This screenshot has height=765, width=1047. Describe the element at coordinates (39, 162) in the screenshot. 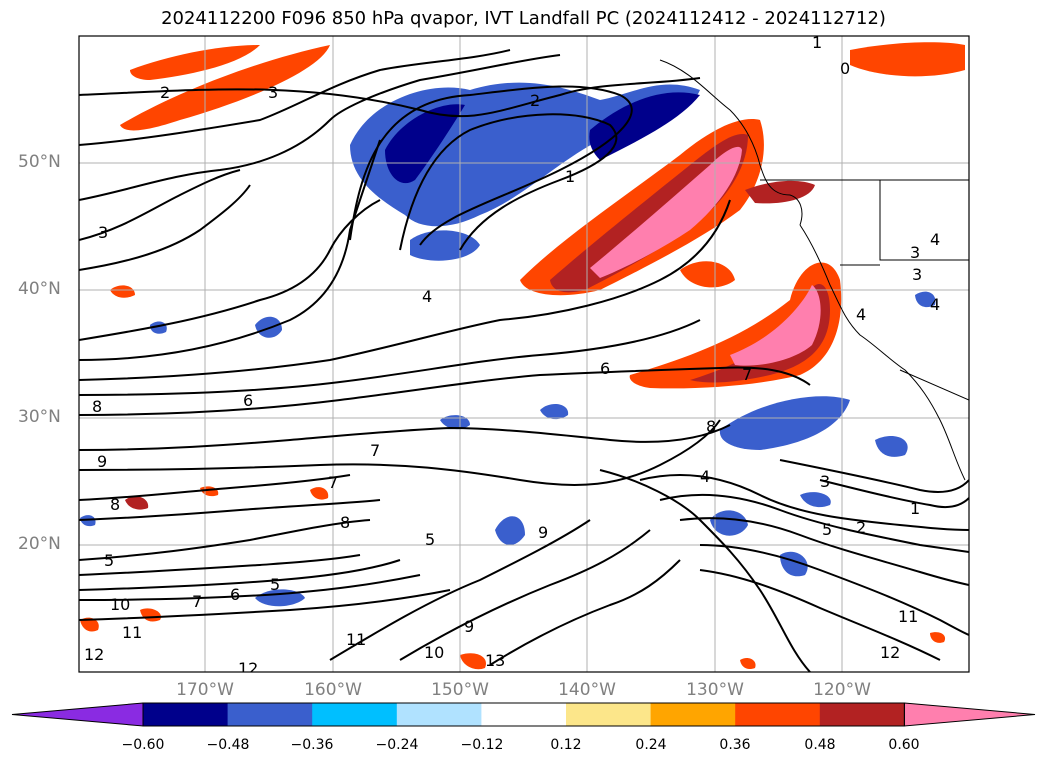

I see `lat-label-50n: 50°N` at that location.